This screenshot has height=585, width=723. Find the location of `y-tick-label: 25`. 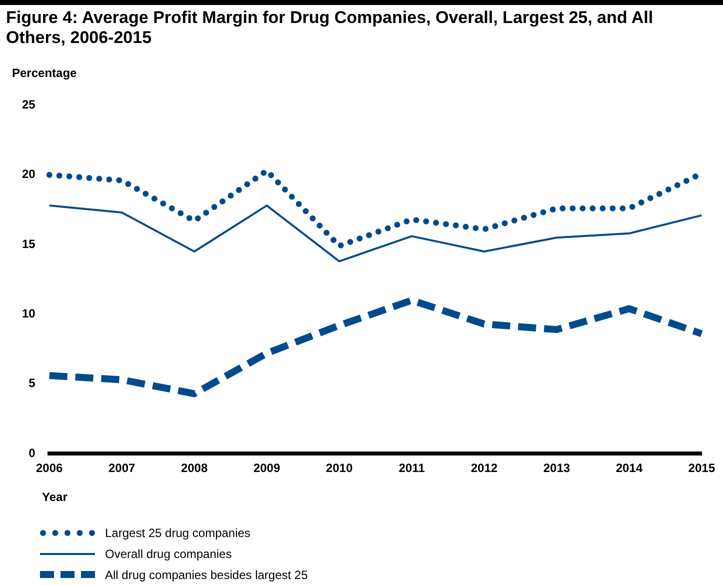

y-tick-label: 25 is located at coordinates (29, 105).